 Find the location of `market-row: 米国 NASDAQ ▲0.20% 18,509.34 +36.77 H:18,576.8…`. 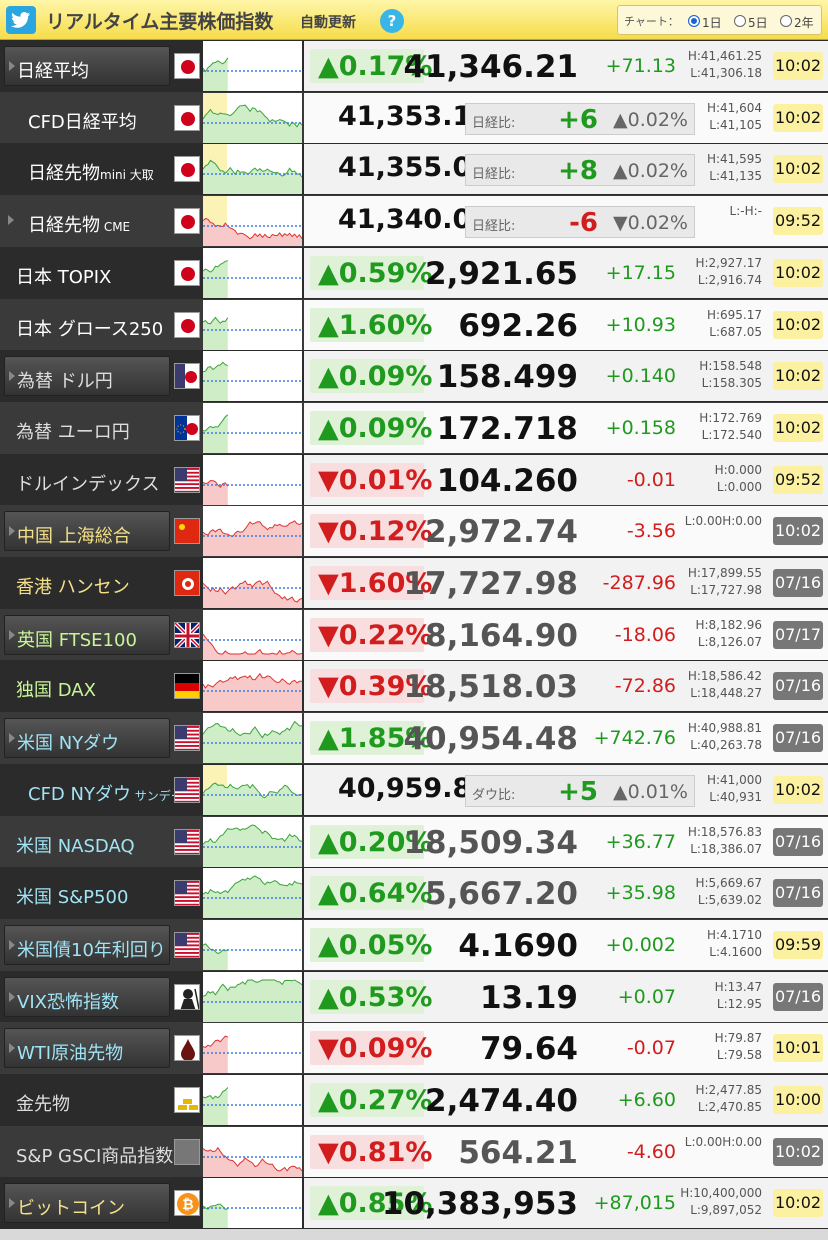

market-row: 米国 NASDAQ ▲0.20% 18,509.34 +36.77 H:18,576.8… is located at coordinates (414, 841).